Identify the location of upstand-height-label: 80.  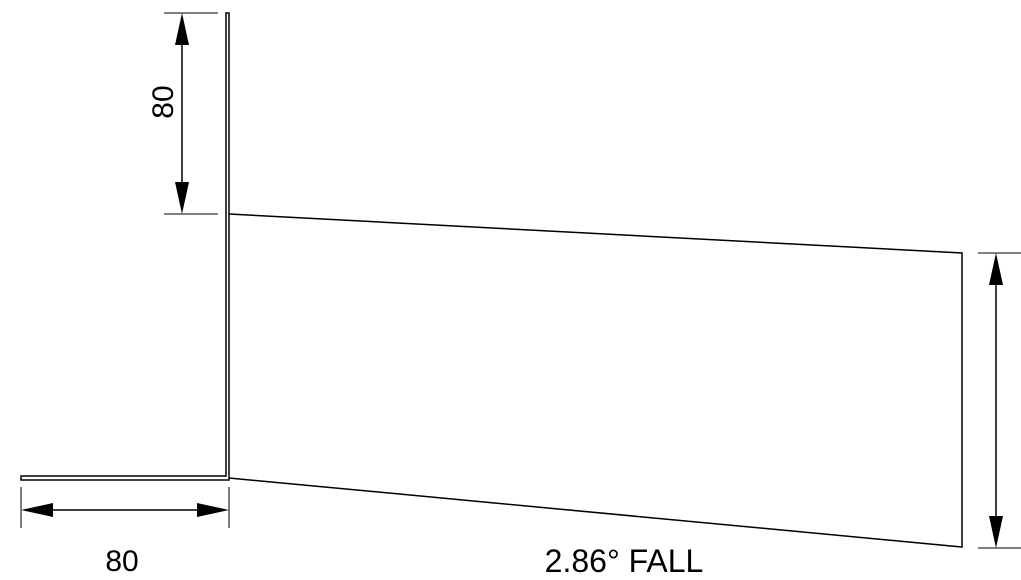
(163, 101).